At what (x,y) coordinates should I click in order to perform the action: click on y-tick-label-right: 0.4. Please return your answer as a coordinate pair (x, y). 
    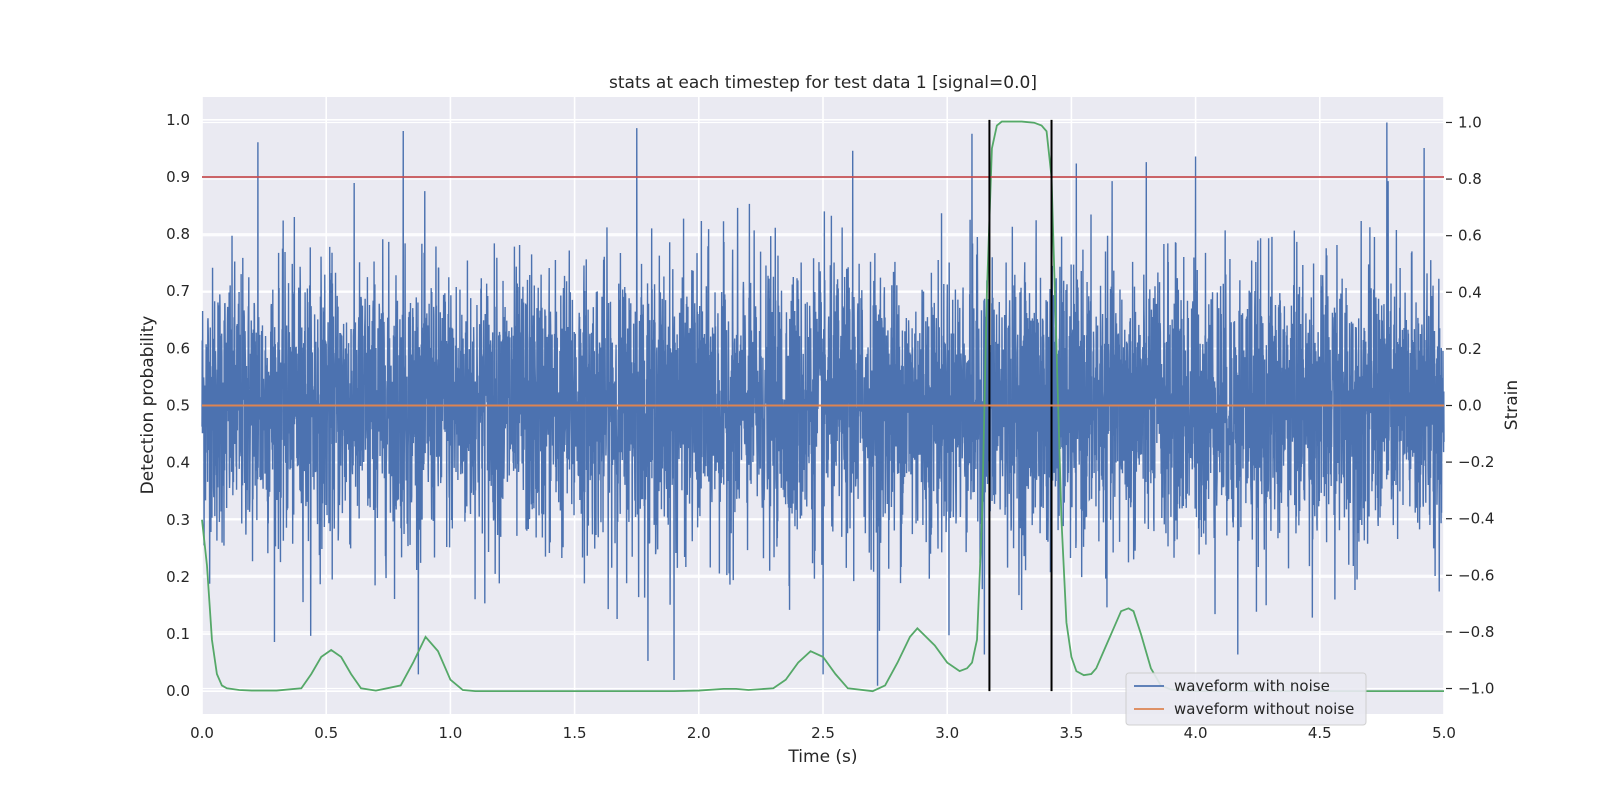
    Looking at the image, I should click on (1470, 292).